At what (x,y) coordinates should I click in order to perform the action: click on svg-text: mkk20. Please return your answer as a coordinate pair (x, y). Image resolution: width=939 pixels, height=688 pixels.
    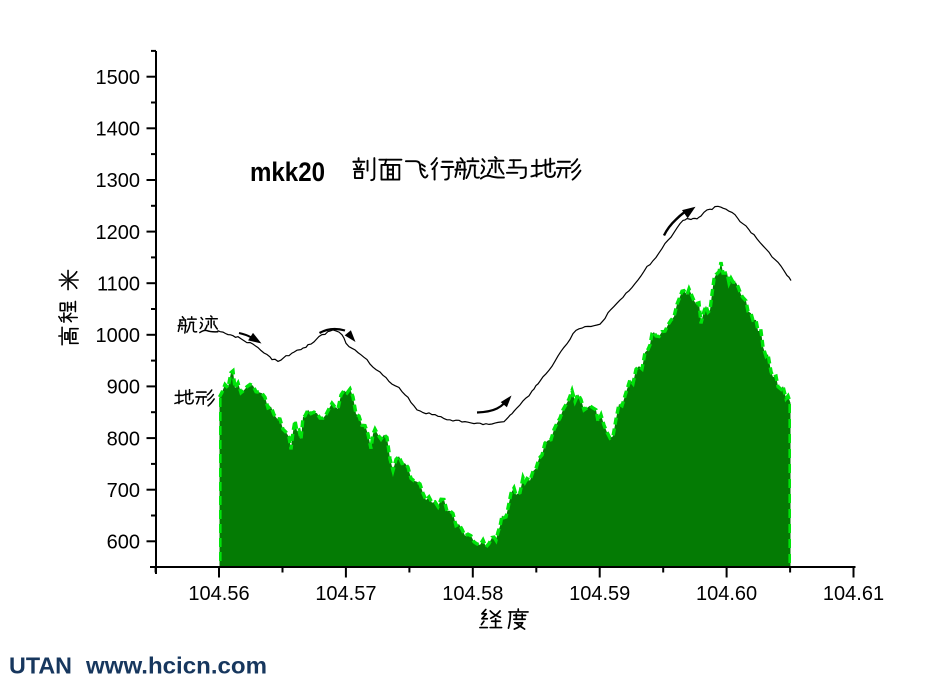
    Looking at the image, I should click on (287, 172).